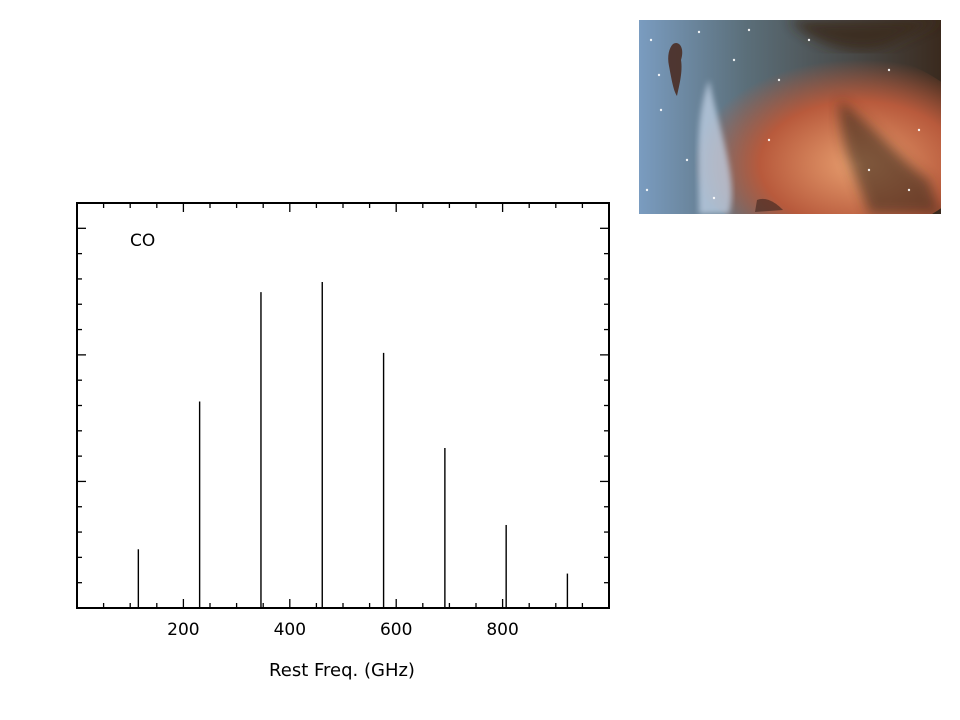 This screenshot has width=960, height=720. Describe the element at coordinates (396, 630) in the screenshot. I see `x-tick-label: 600` at that location.